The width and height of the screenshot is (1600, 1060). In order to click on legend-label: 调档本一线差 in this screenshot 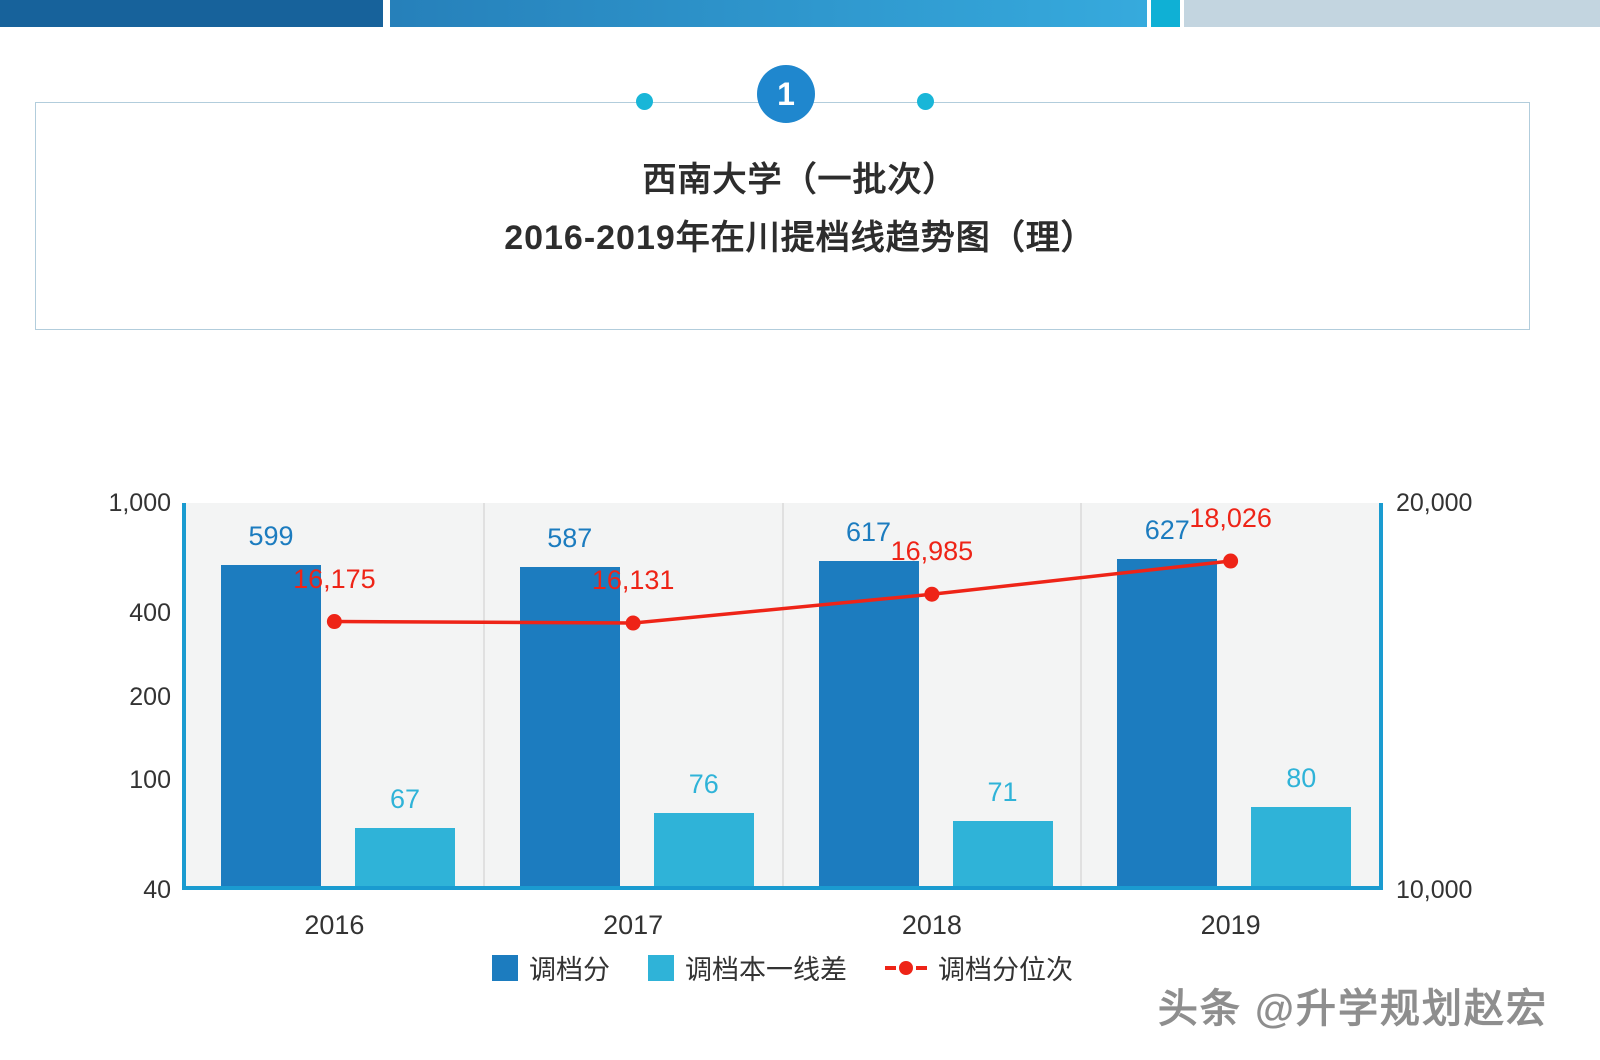, I will do `click(766, 970)`.